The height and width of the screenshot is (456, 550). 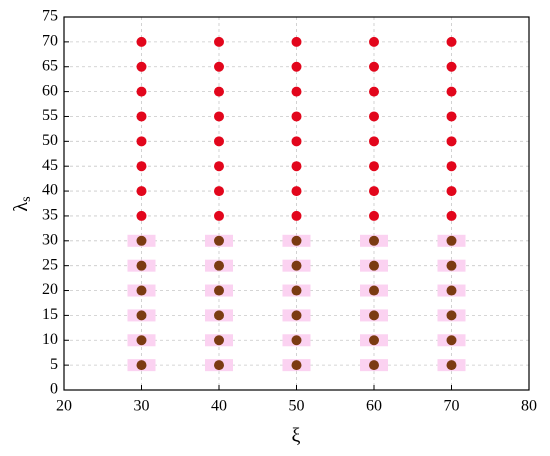 I want to click on y-tick-label: 25, so click(x=50, y=264).